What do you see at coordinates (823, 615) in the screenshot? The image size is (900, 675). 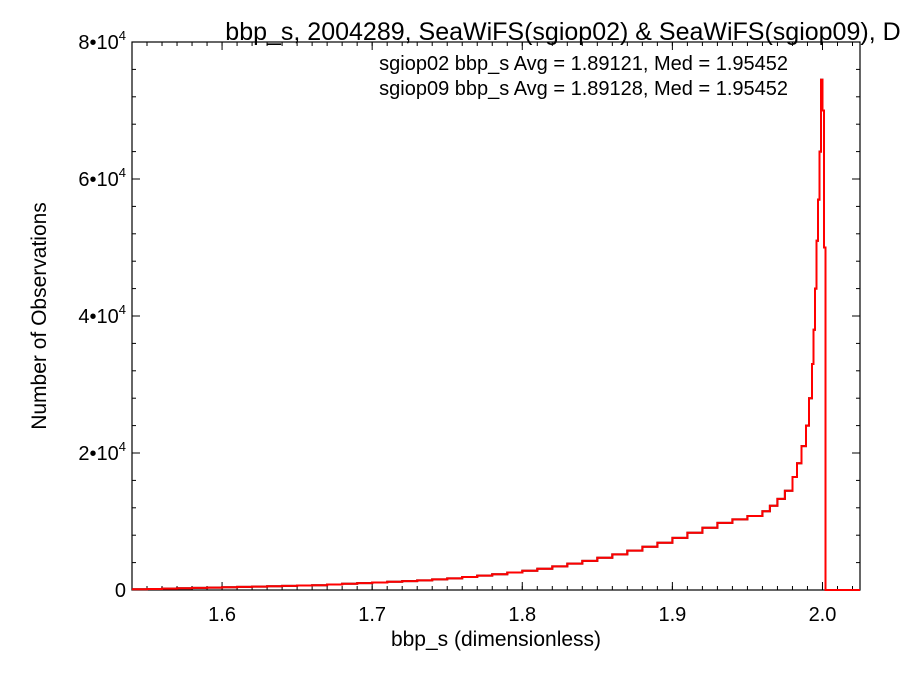 I see `x-tick-label: 2.0` at bounding box center [823, 615].